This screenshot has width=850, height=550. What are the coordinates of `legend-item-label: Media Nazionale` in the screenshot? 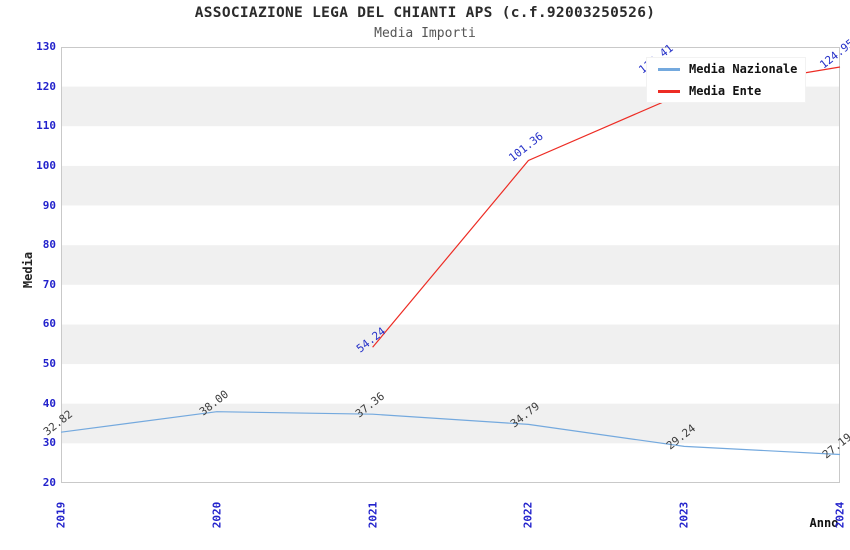 It's located at (743, 69).